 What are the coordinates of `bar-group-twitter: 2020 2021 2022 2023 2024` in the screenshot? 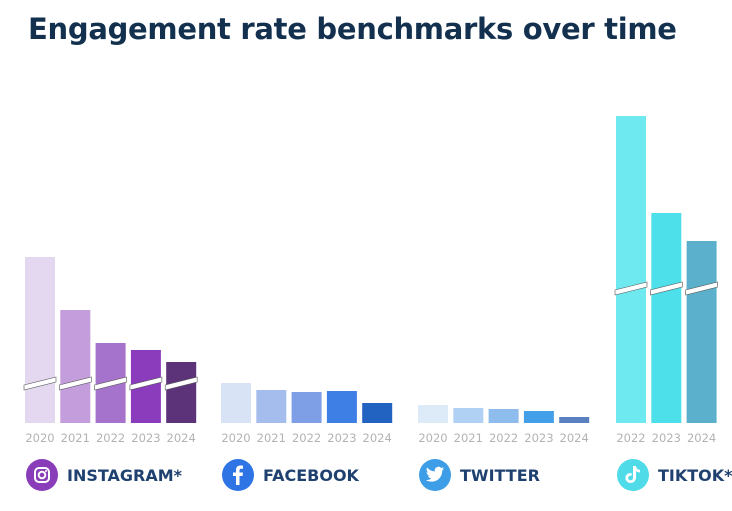 It's located at (504, 425).